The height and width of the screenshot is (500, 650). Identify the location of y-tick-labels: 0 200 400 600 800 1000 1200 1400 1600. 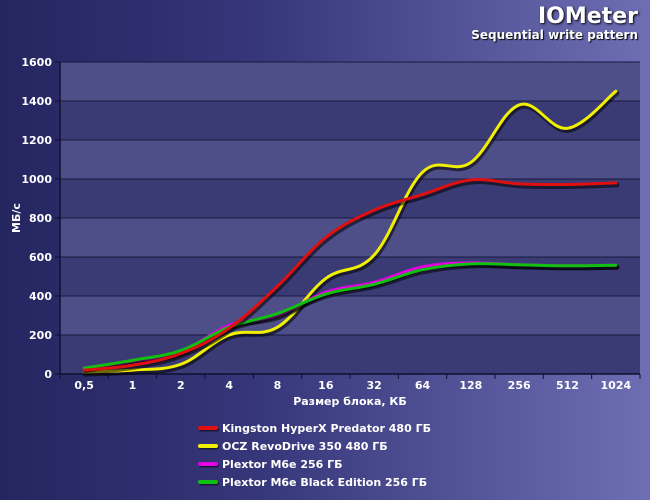
(36, 218).